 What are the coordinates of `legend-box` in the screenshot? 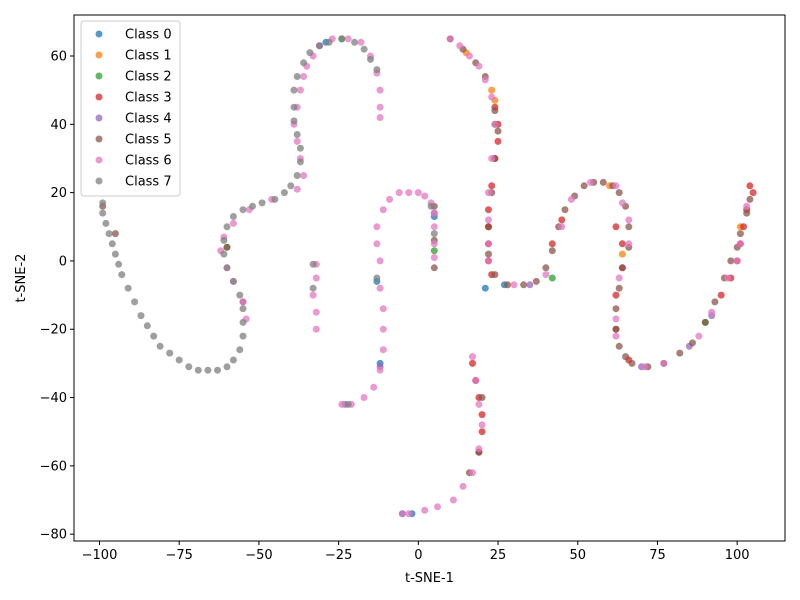 It's located at (130, 108).